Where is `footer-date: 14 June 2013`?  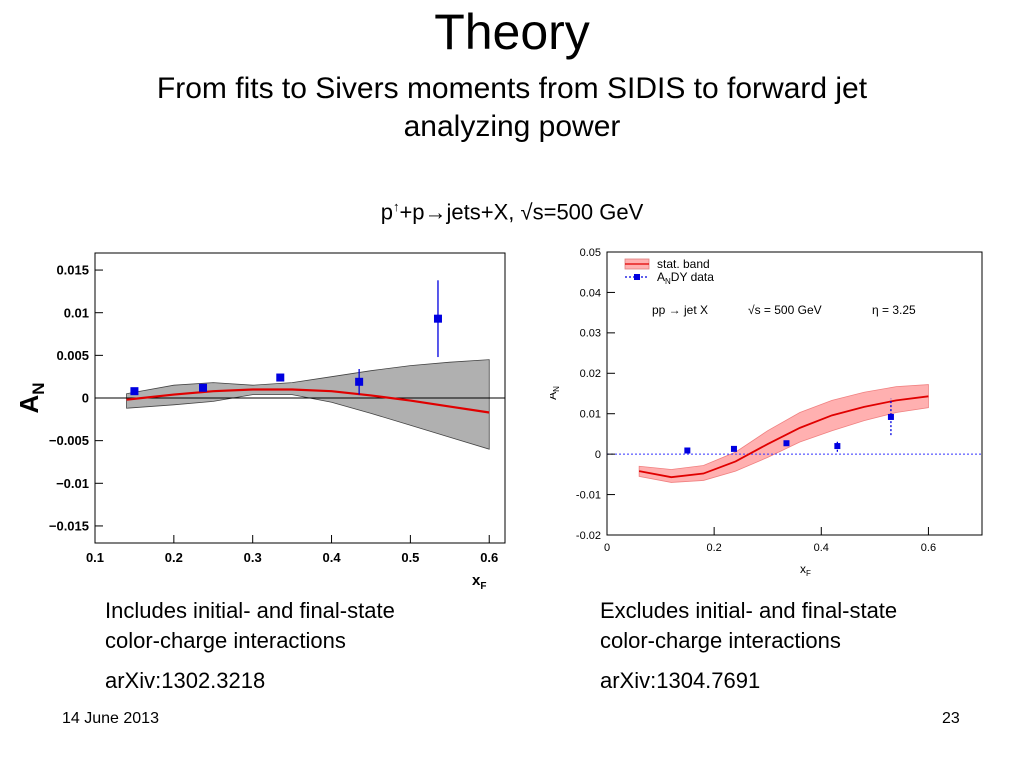 footer-date: 14 June 2013 is located at coordinates (110, 718).